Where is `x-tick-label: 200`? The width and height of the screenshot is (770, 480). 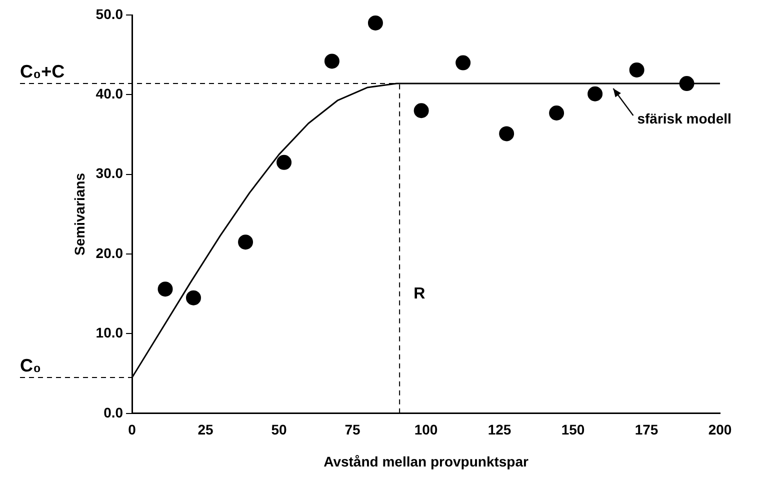 x-tick-label: 200 is located at coordinates (720, 430).